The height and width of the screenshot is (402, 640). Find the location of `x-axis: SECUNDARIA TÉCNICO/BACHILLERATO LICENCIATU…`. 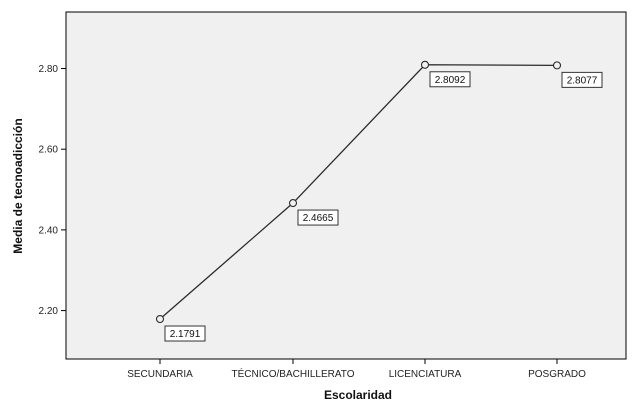

x-axis: SECUNDARIA TÉCNICO/BACHILLERATO LICENCIATU… is located at coordinates (356, 369).